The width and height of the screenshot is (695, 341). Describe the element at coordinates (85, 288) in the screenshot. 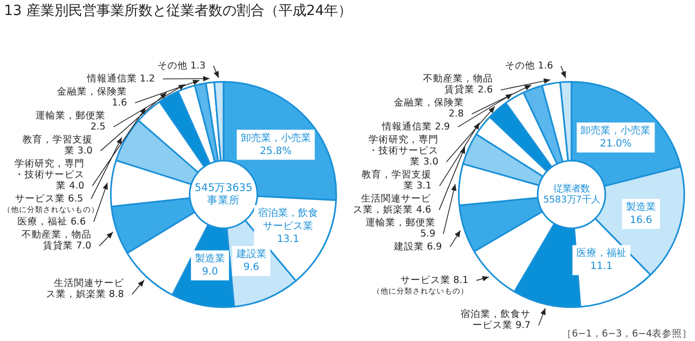

I see `slice-label: 生活関連サービス業，娯楽業 8.8` at that location.